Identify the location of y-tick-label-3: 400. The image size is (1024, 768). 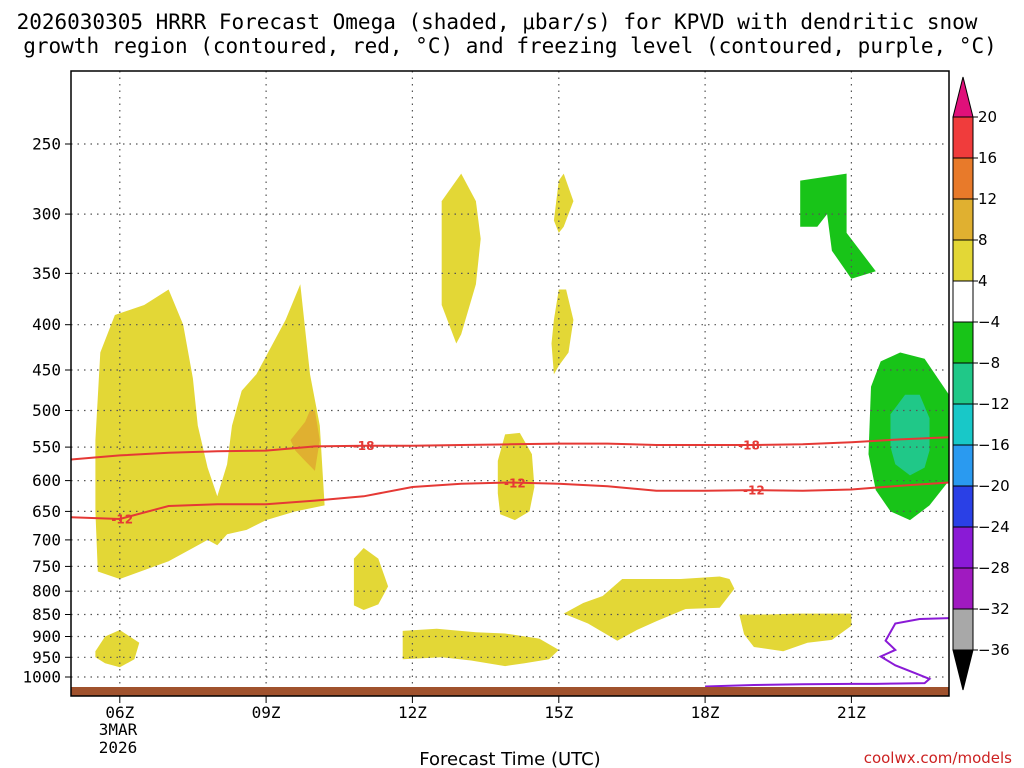
(46, 324).